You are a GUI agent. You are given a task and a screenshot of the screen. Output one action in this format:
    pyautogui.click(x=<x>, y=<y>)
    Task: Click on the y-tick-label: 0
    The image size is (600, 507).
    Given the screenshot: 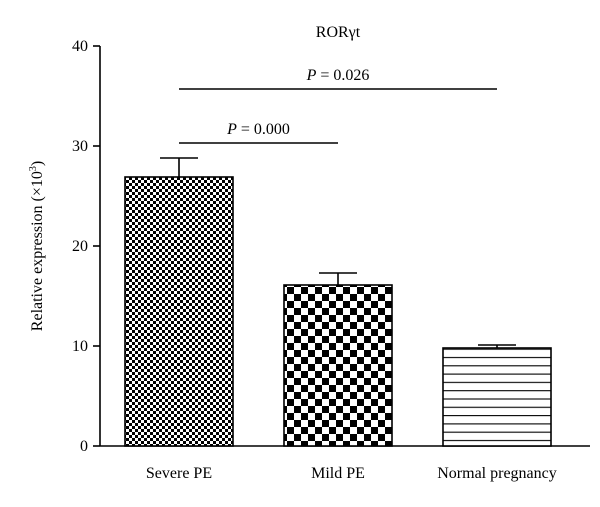 What is the action you would take?
    pyautogui.click(x=84, y=446)
    